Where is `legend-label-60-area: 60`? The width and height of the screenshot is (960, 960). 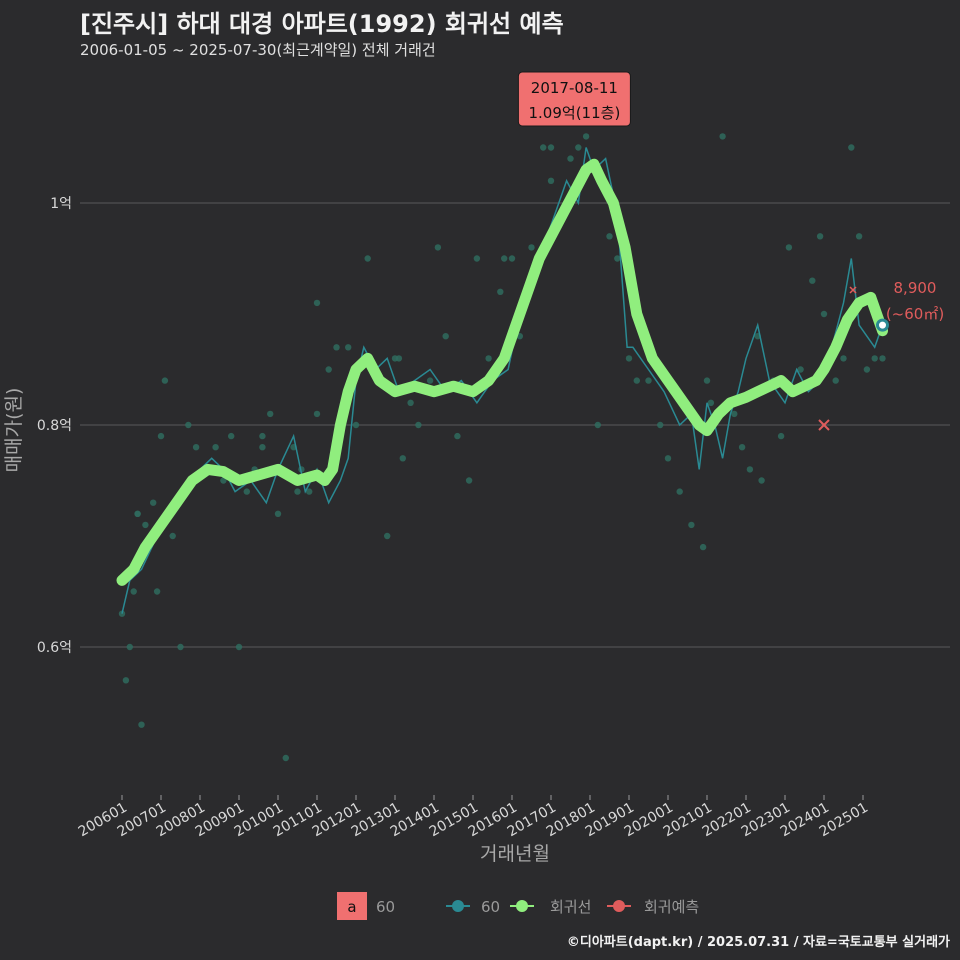 legend-label-60-area: 60 is located at coordinates (385, 907).